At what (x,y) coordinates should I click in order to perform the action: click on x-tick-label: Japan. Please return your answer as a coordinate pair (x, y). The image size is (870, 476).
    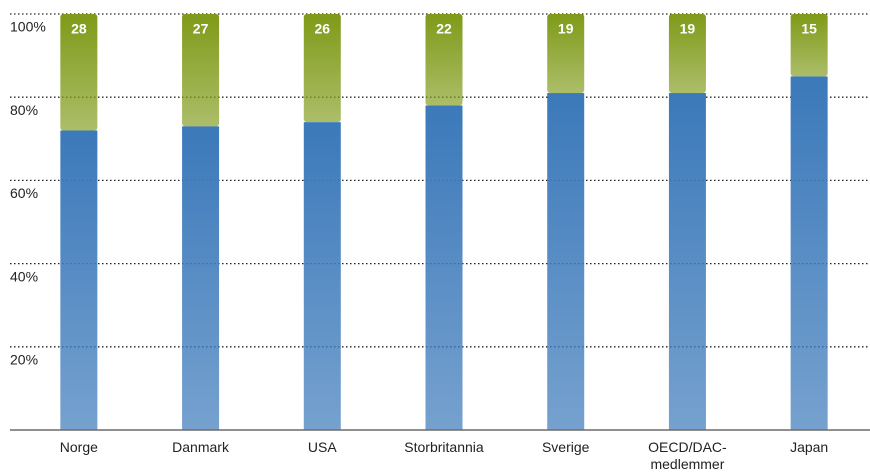
    Looking at the image, I should click on (809, 447).